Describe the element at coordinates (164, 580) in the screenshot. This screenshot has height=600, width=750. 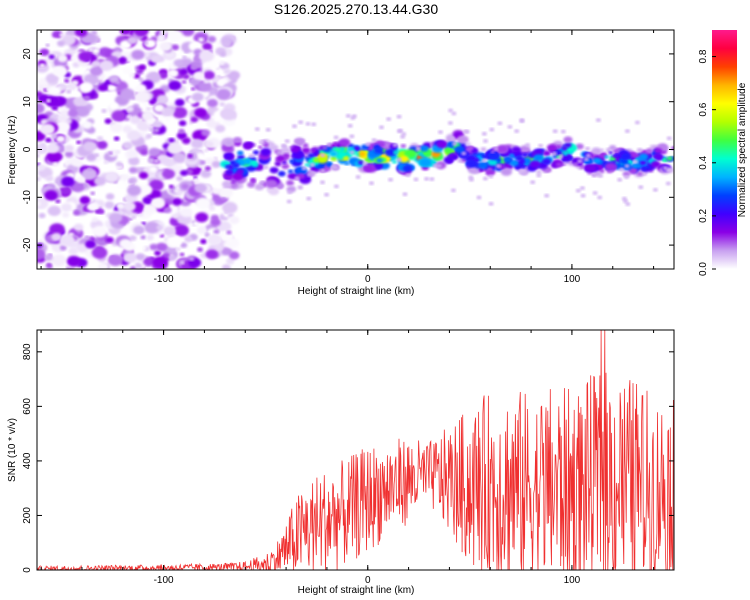
I see `x-tick-label: -100` at that location.